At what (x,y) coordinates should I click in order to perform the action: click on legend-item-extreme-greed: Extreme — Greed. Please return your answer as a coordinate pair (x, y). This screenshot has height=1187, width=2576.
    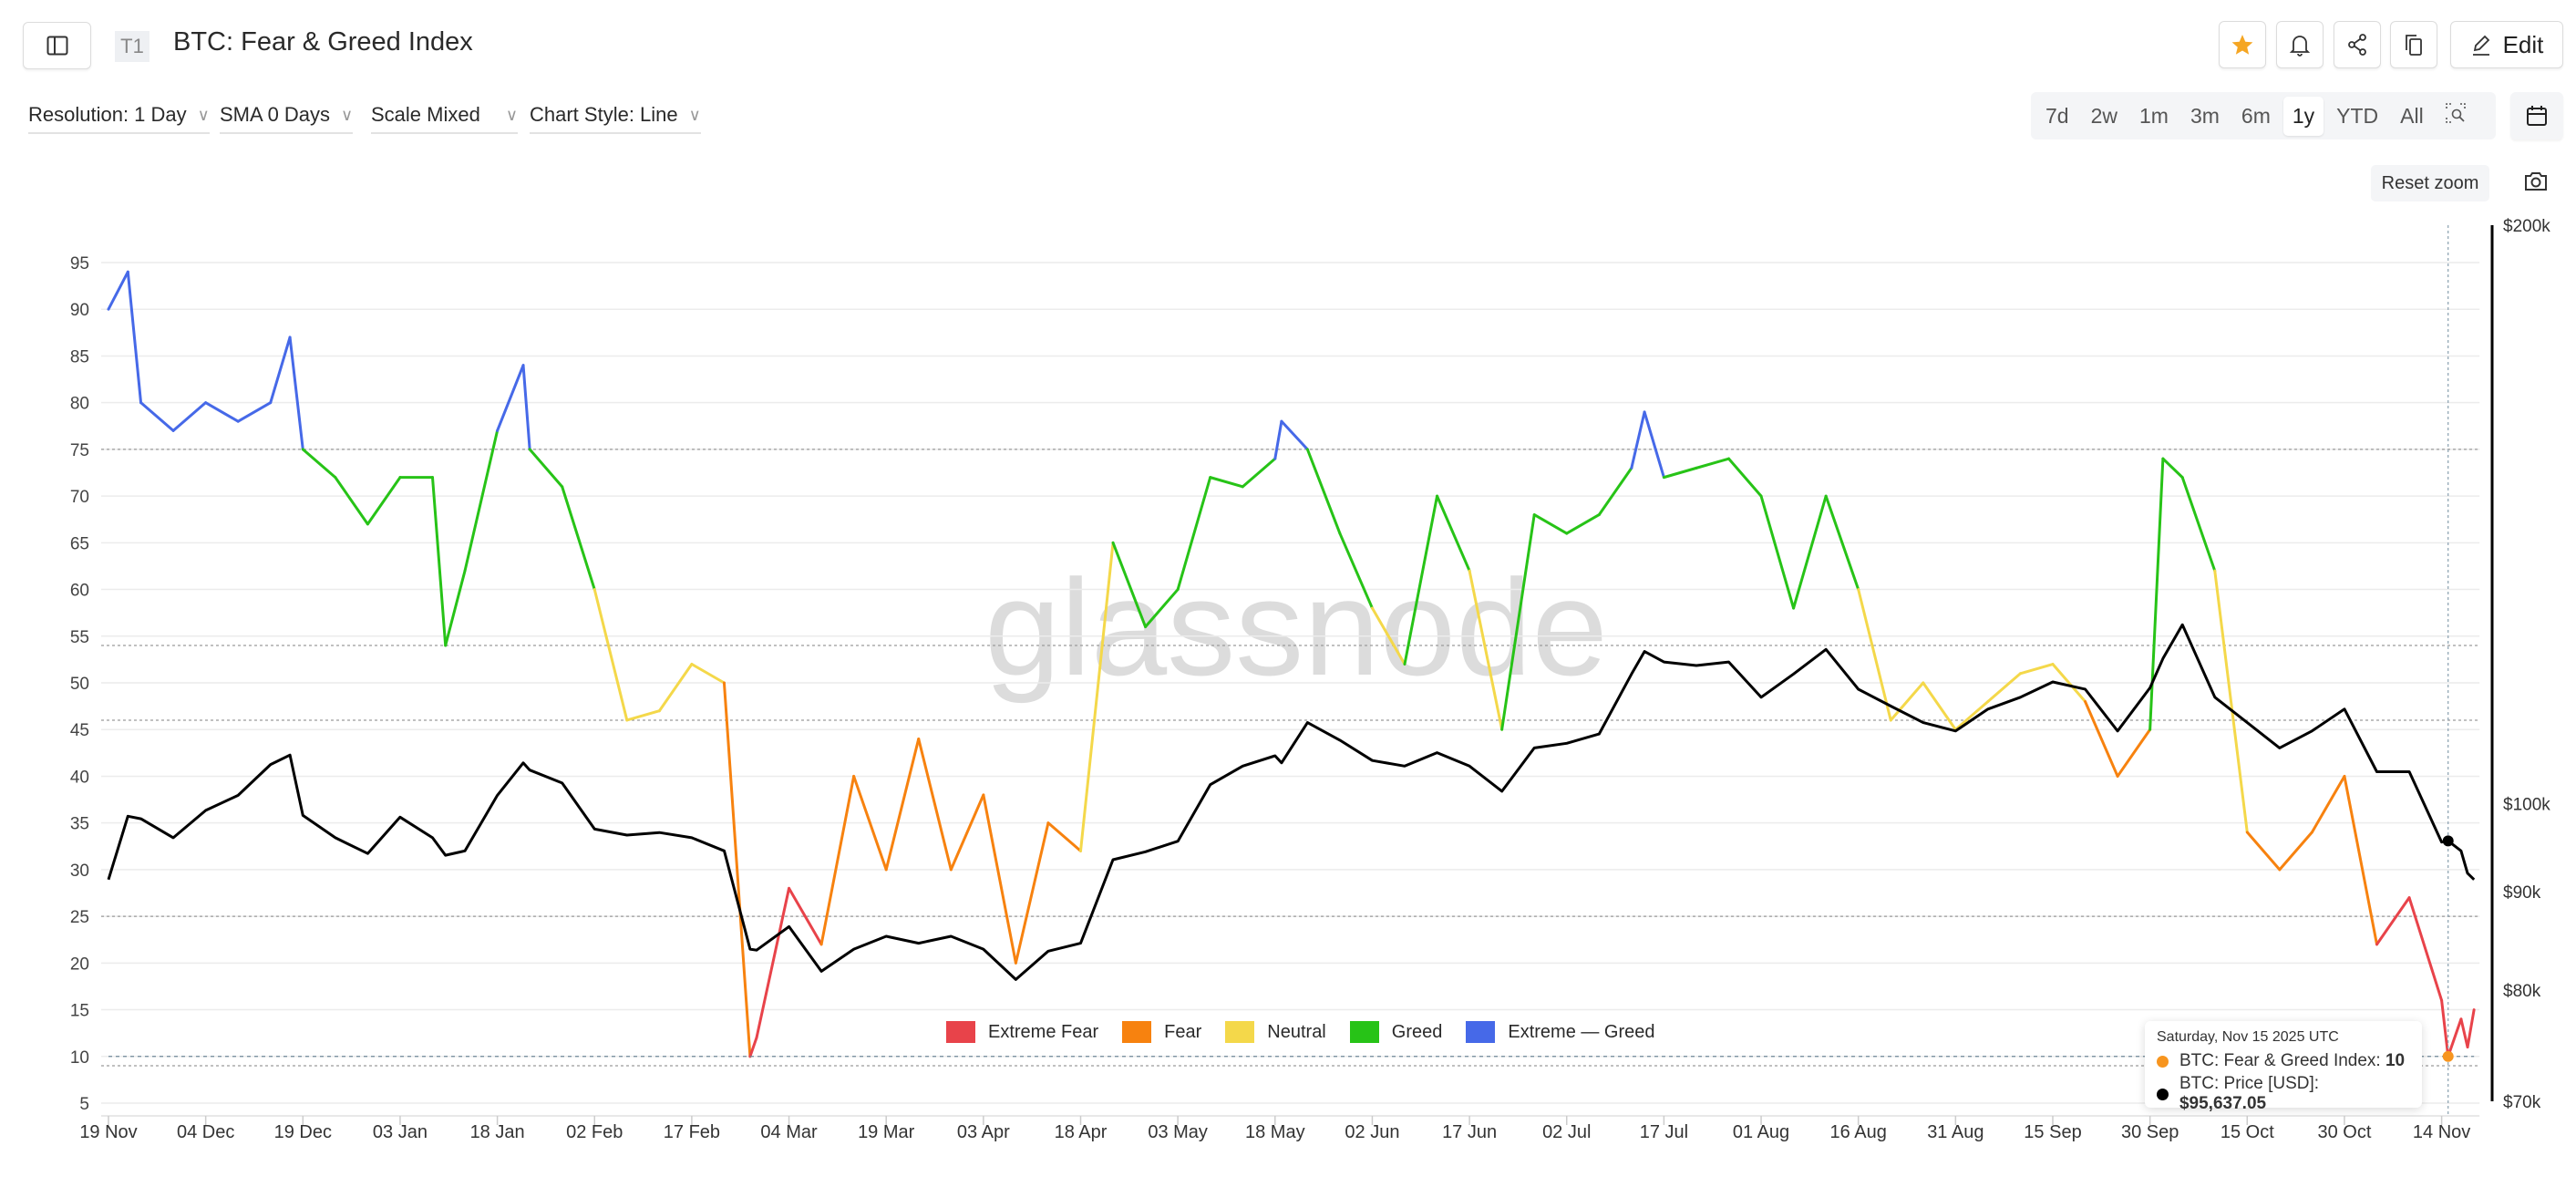
    Looking at the image, I should click on (1560, 1032).